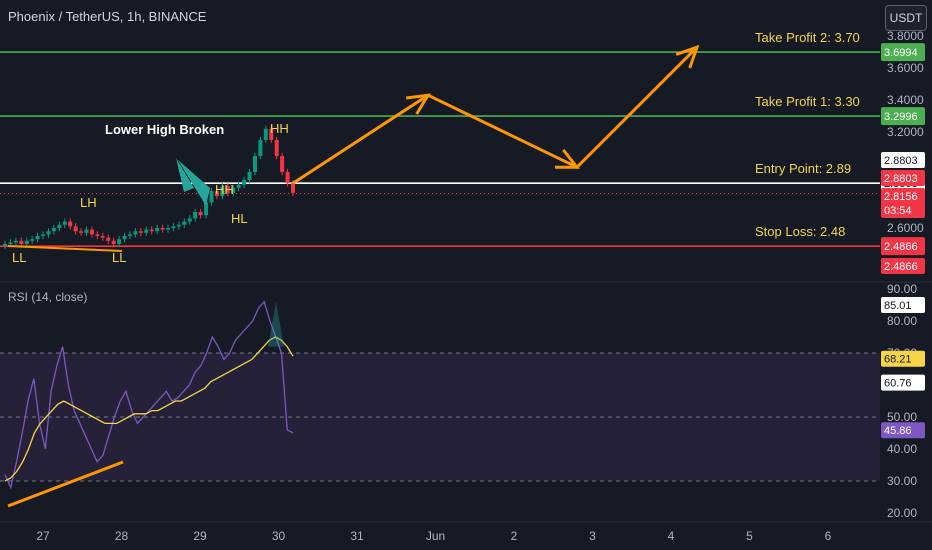 This screenshot has height=550, width=932. What do you see at coordinates (357, 536) in the screenshot?
I see `x-tick-label: 31` at bounding box center [357, 536].